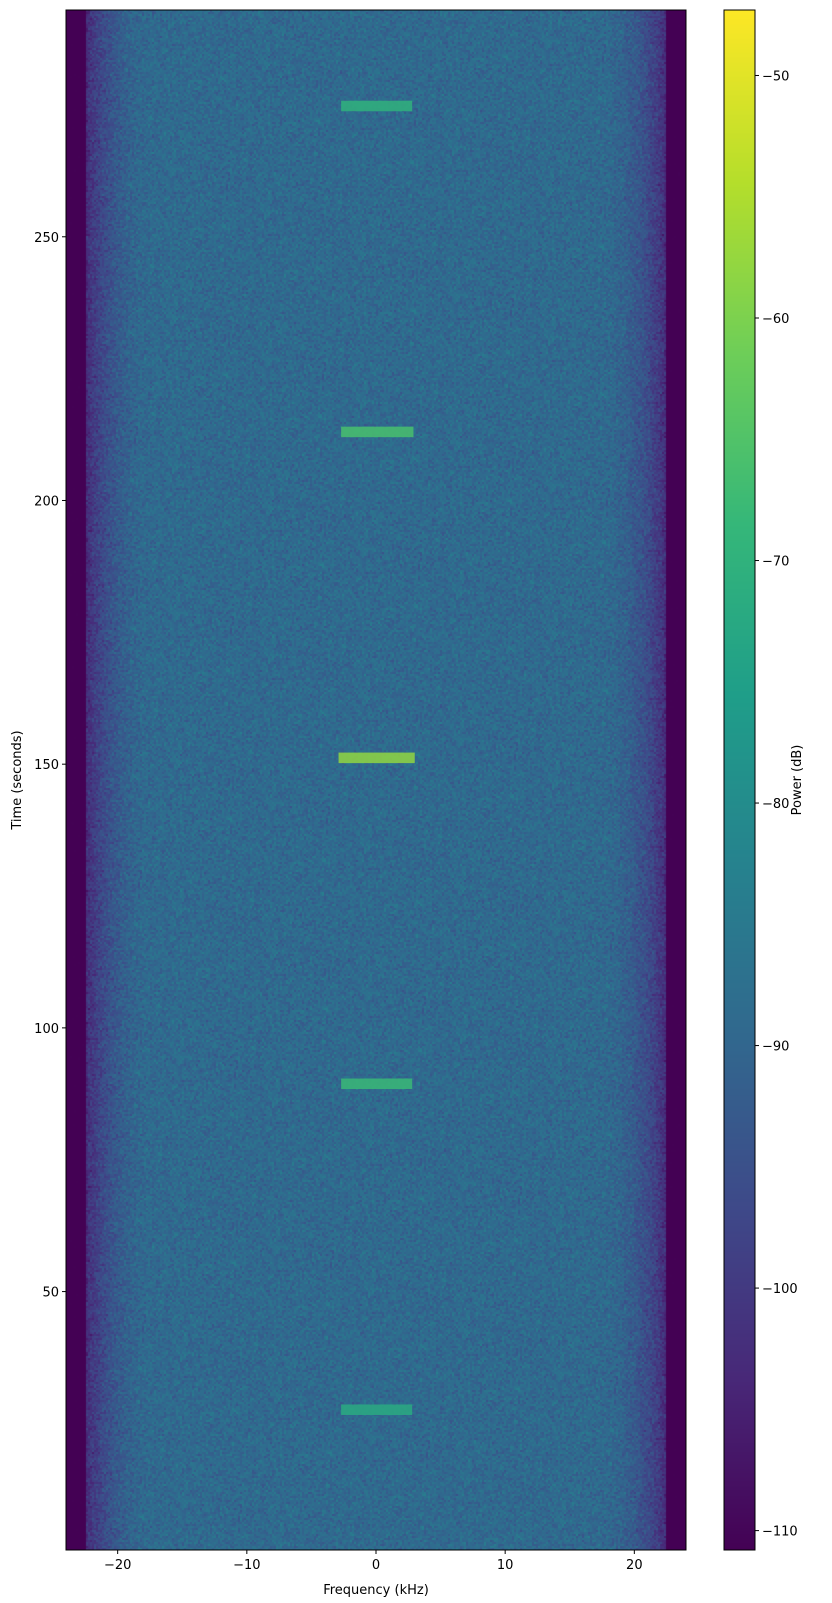 Image resolution: width=832 pixels, height=1603 pixels. Describe the element at coordinates (775, 319) in the screenshot. I see `colorbar-tick-label: −60` at that location.